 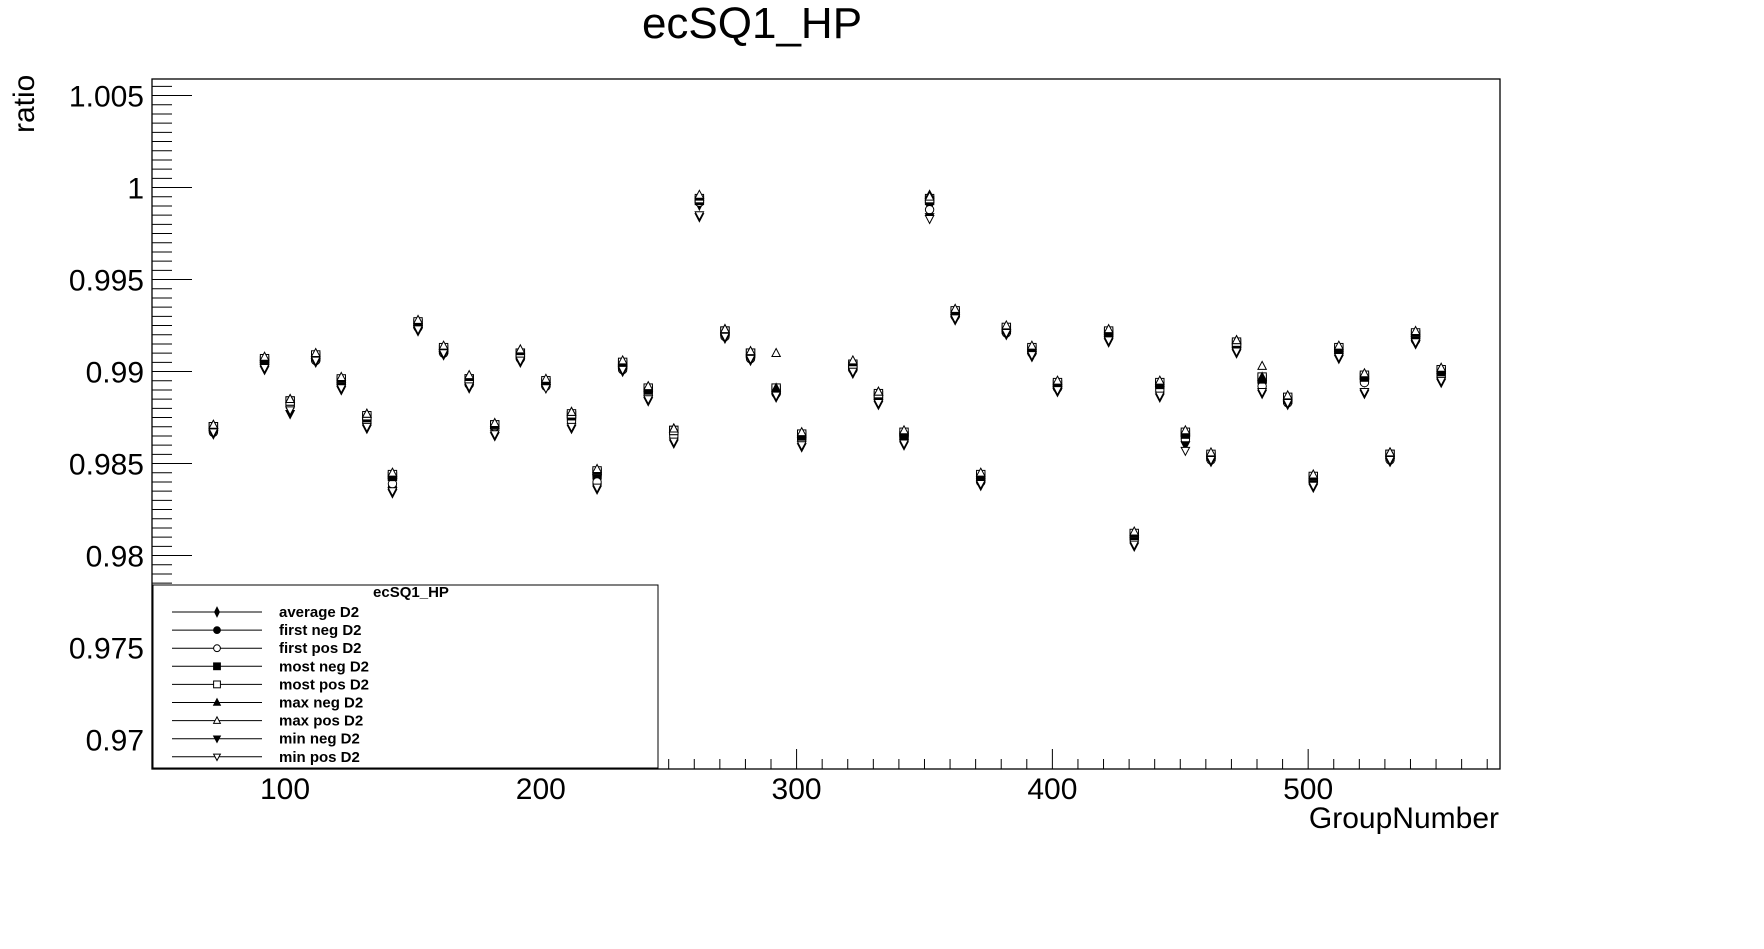 I want to click on legend-entry: max neg D2, so click(x=267, y=703).